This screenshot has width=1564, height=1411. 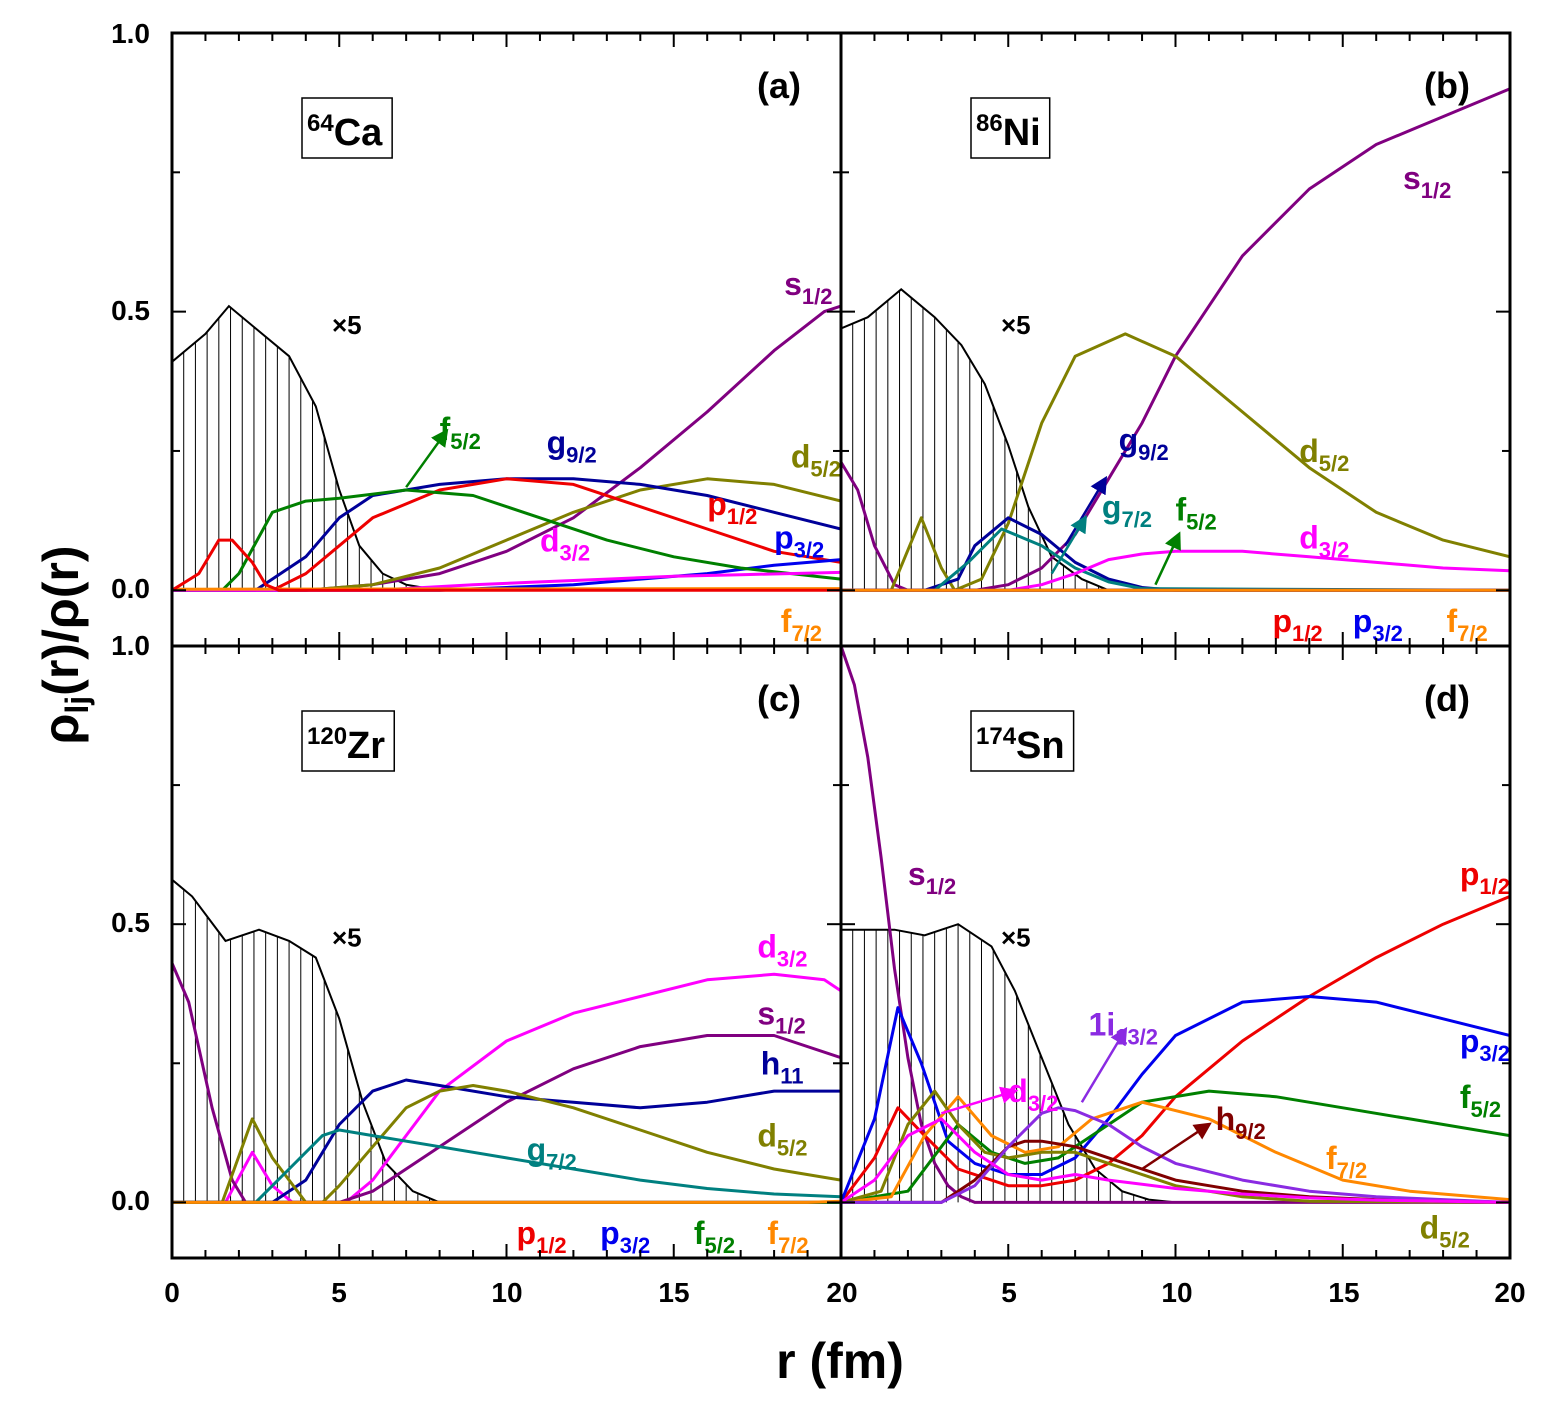 What do you see at coordinates (130, 1200) in the screenshot?
I see `y-tick-bottom-0.0: 0.0` at bounding box center [130, 1200].